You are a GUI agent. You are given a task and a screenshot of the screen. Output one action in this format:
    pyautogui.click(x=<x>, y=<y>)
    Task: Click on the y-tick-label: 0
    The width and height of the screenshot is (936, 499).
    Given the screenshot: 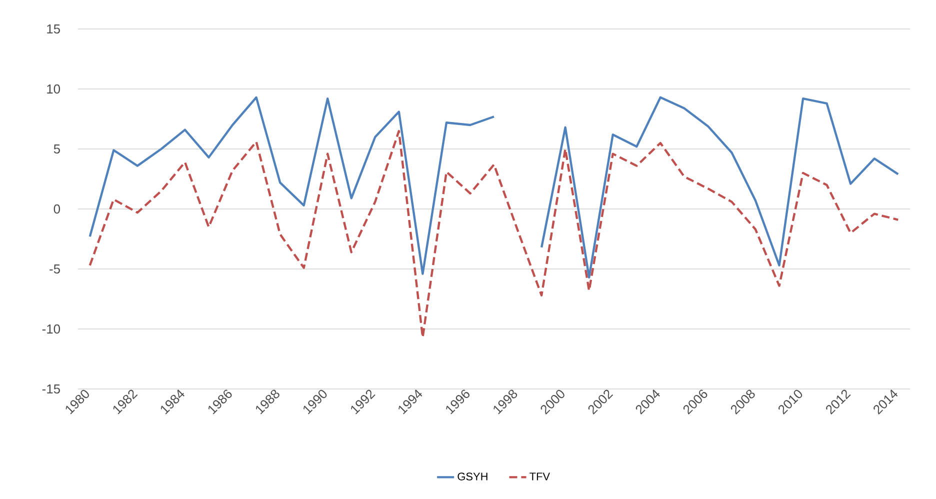 What is the action you would take?
    pyautogui.click(x=57, y=209)
    